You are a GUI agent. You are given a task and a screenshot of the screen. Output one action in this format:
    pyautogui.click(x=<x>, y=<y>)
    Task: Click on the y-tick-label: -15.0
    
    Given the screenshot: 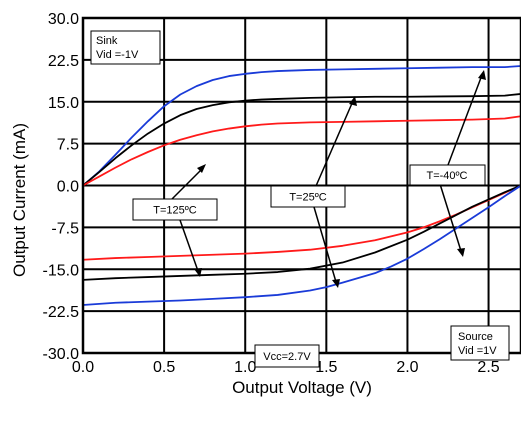 What is the action you would take?
    pyautogui.click(x=61, y=270)
    